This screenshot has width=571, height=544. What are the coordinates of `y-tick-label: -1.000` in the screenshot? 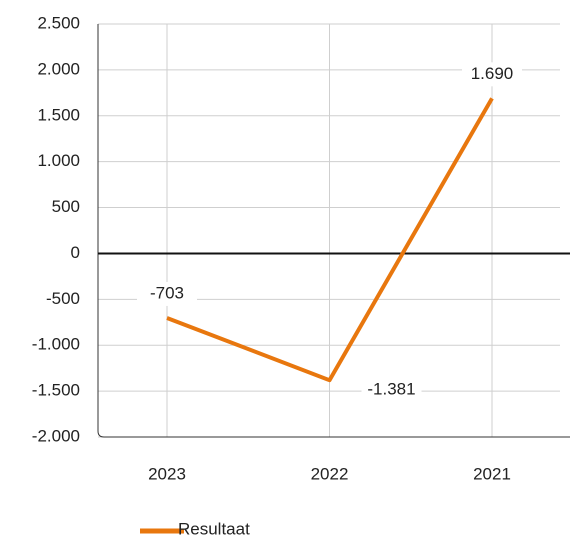 It's located at (56, 344).